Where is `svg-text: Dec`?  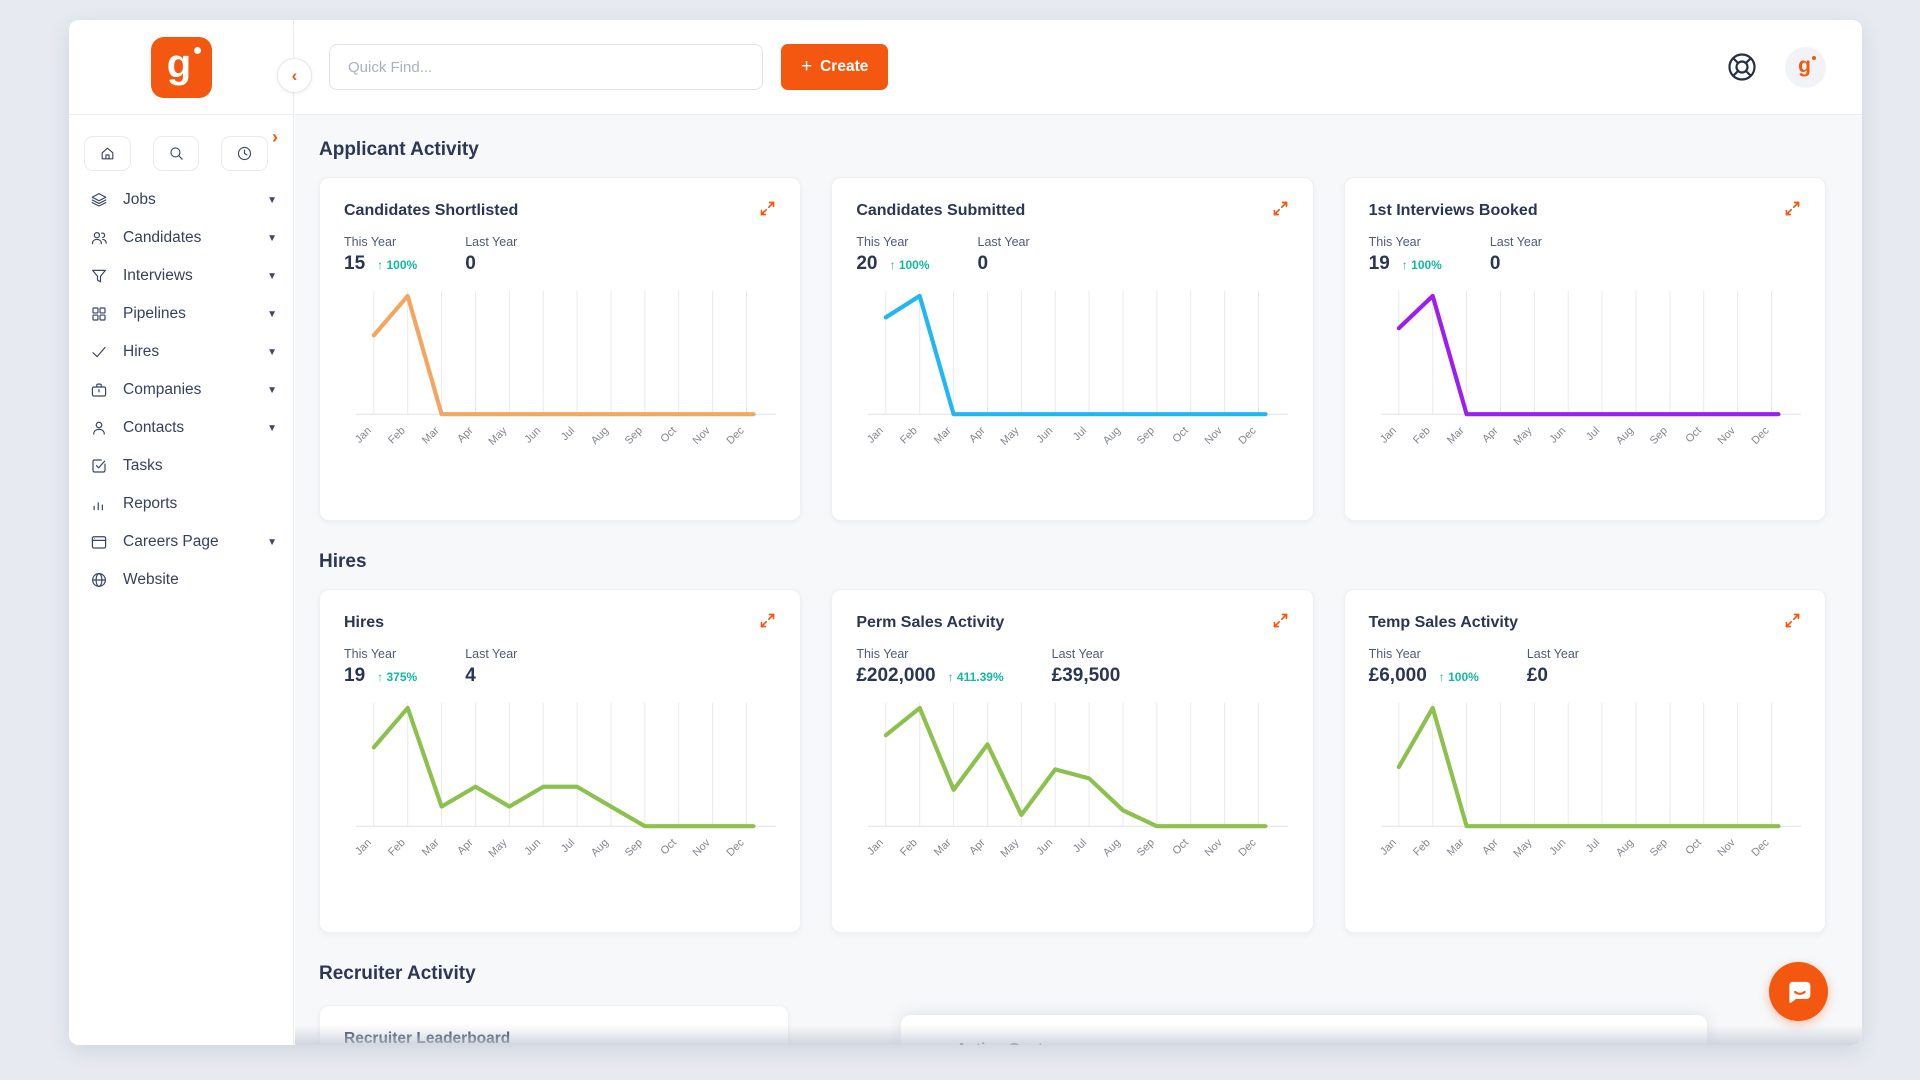
svg-text: Dec is located at coordinates (1760, 435).